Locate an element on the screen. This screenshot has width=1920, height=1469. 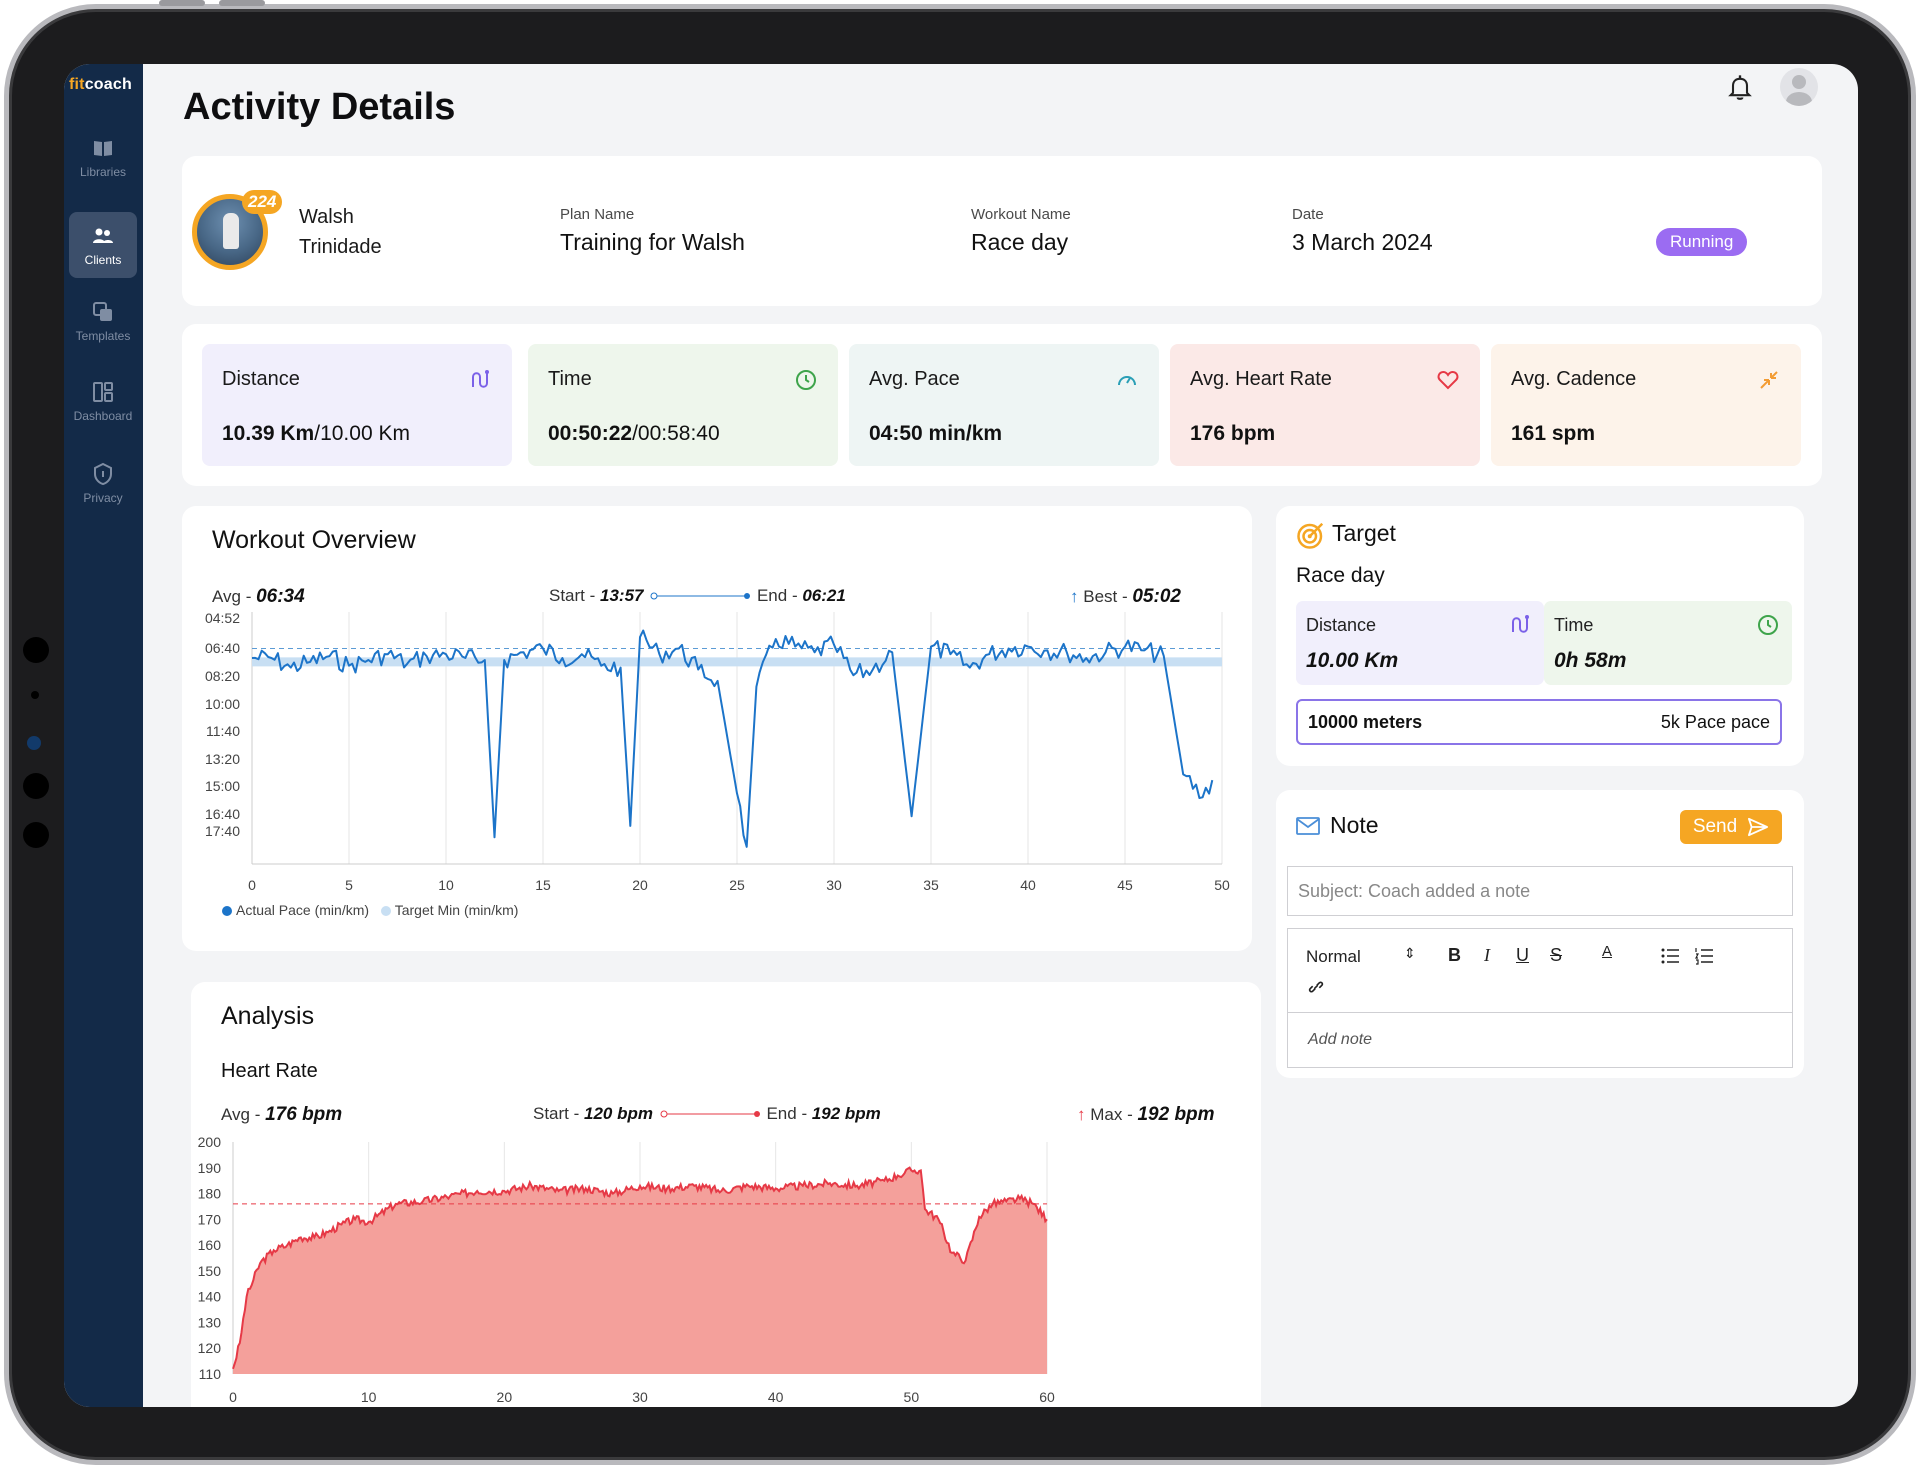
legend-dot-actual is located at coordinates (227, 911).